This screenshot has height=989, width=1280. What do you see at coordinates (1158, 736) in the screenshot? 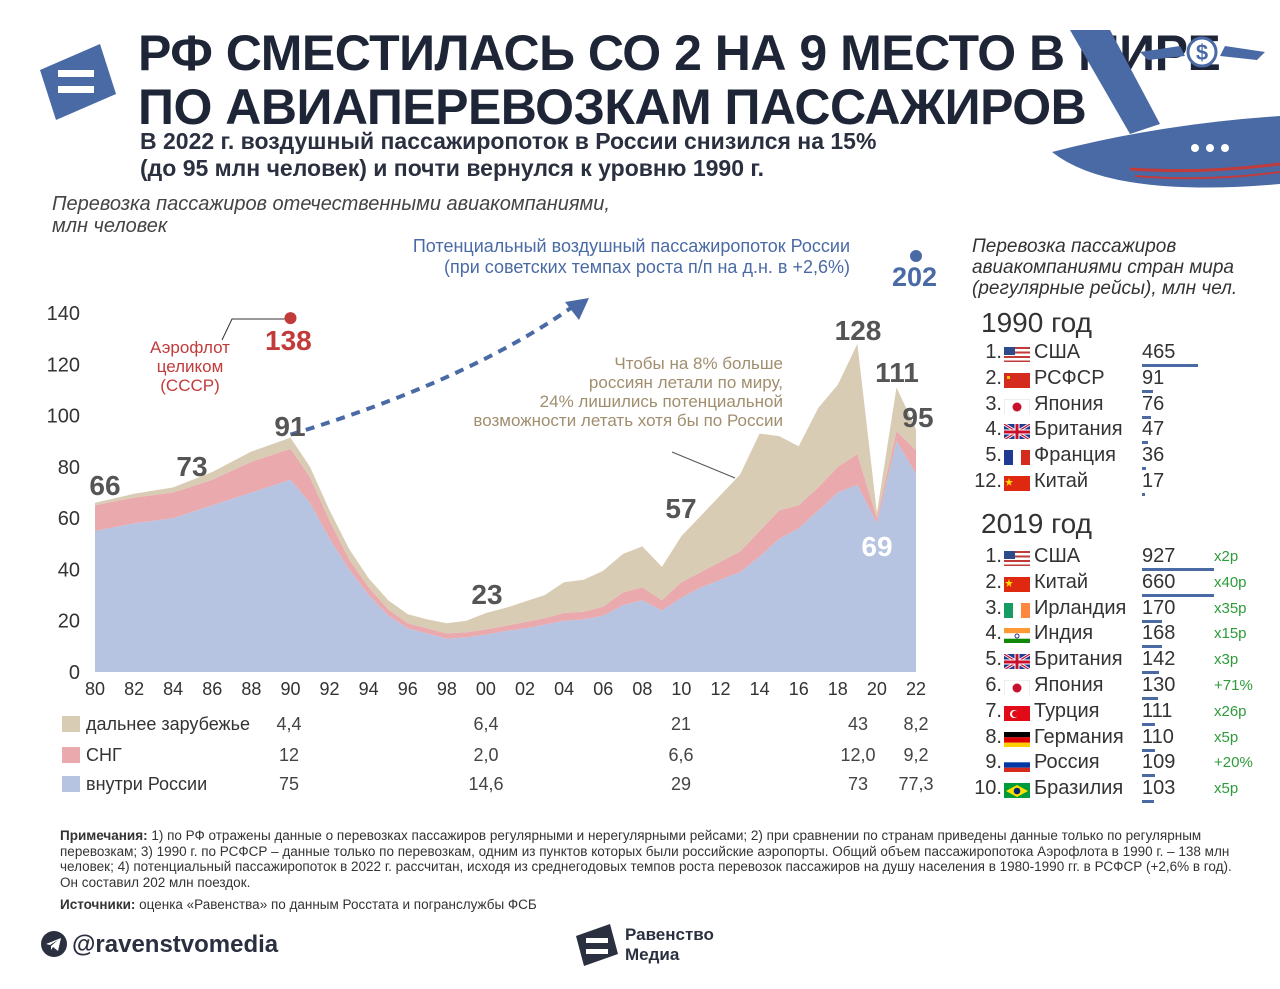
I see `passenger-value: 110` at bounding box center [1158, 736].